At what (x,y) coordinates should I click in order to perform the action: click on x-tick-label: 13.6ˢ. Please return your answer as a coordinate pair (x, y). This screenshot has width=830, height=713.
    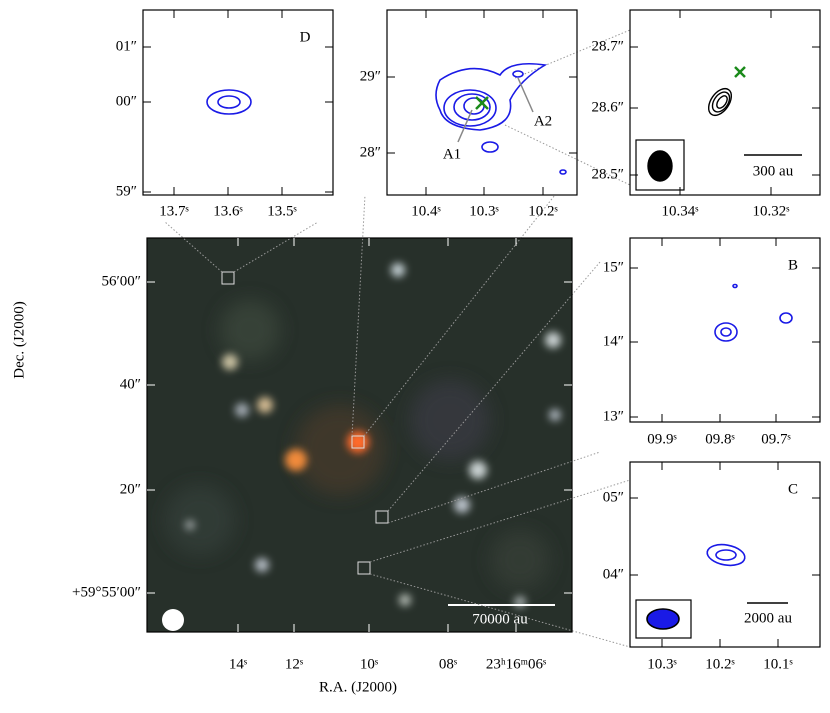
    Looking at the image, I should click on (227, 211).